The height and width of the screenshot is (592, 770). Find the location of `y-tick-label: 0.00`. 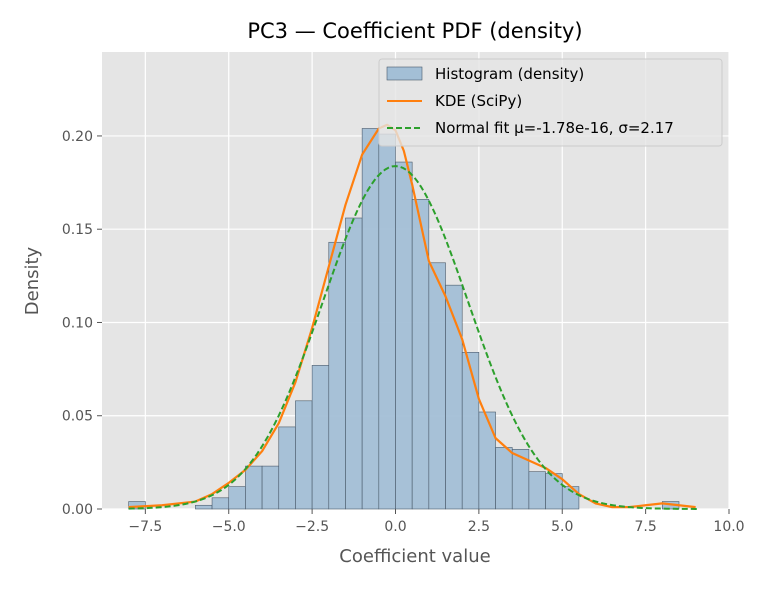

y-tick-label: 0.00 is located at coordinates (77, 510).